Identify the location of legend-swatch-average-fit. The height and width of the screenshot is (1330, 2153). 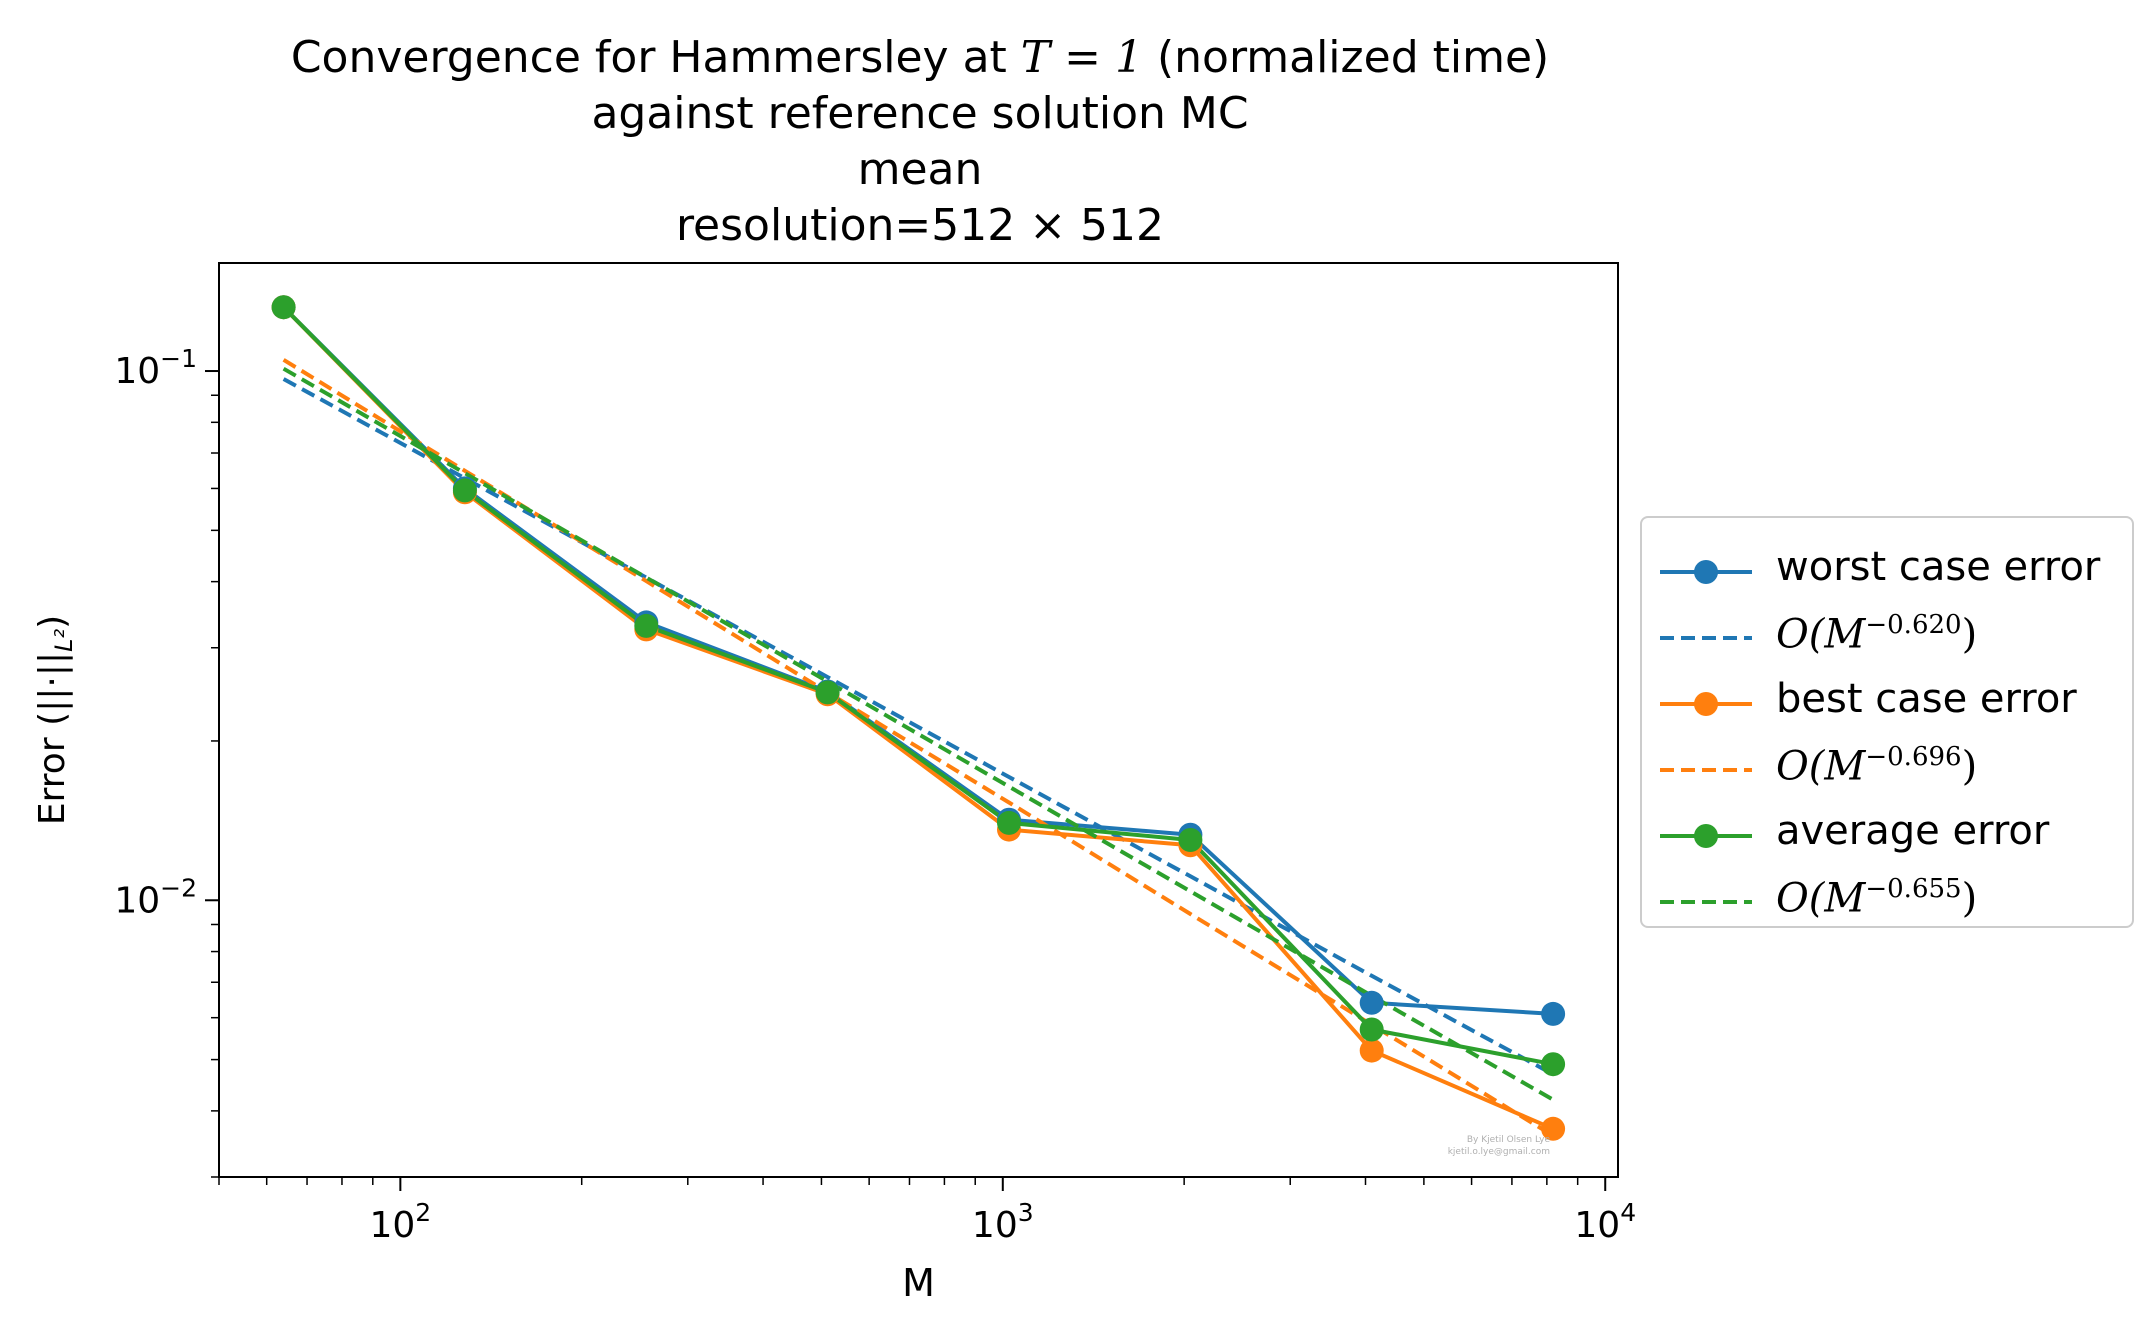
(1706, 902).